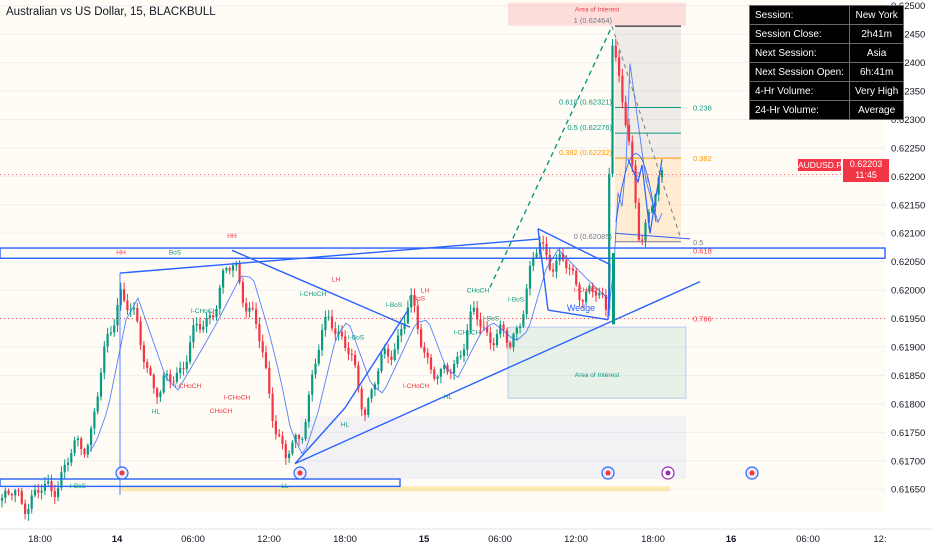  I want to click on price-tick-label: 0.62000, so click(908, 291).